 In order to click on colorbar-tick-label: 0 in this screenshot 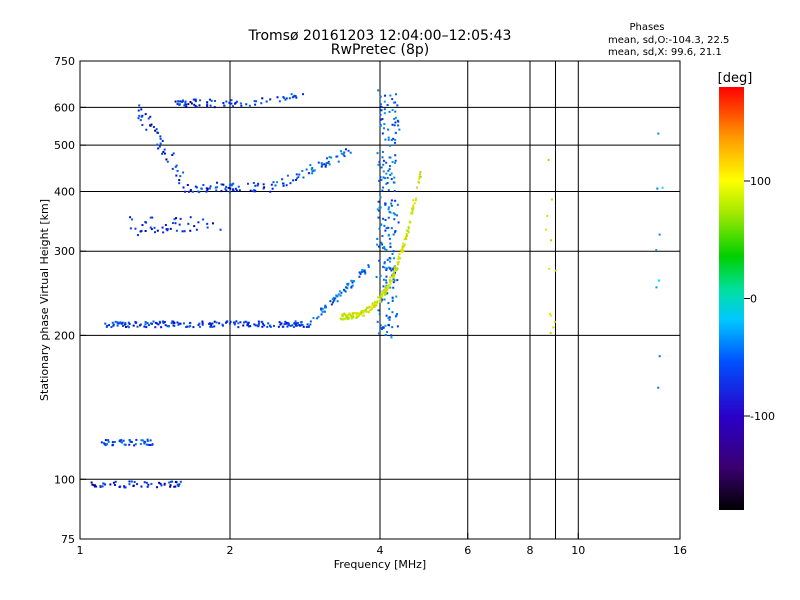, I will do `click(753, 299)`.